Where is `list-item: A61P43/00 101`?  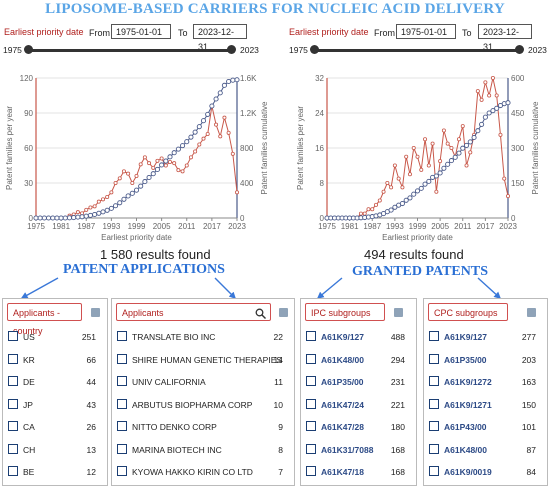 list-item: A61P43/00 101 is located at coordinates (486, 427).